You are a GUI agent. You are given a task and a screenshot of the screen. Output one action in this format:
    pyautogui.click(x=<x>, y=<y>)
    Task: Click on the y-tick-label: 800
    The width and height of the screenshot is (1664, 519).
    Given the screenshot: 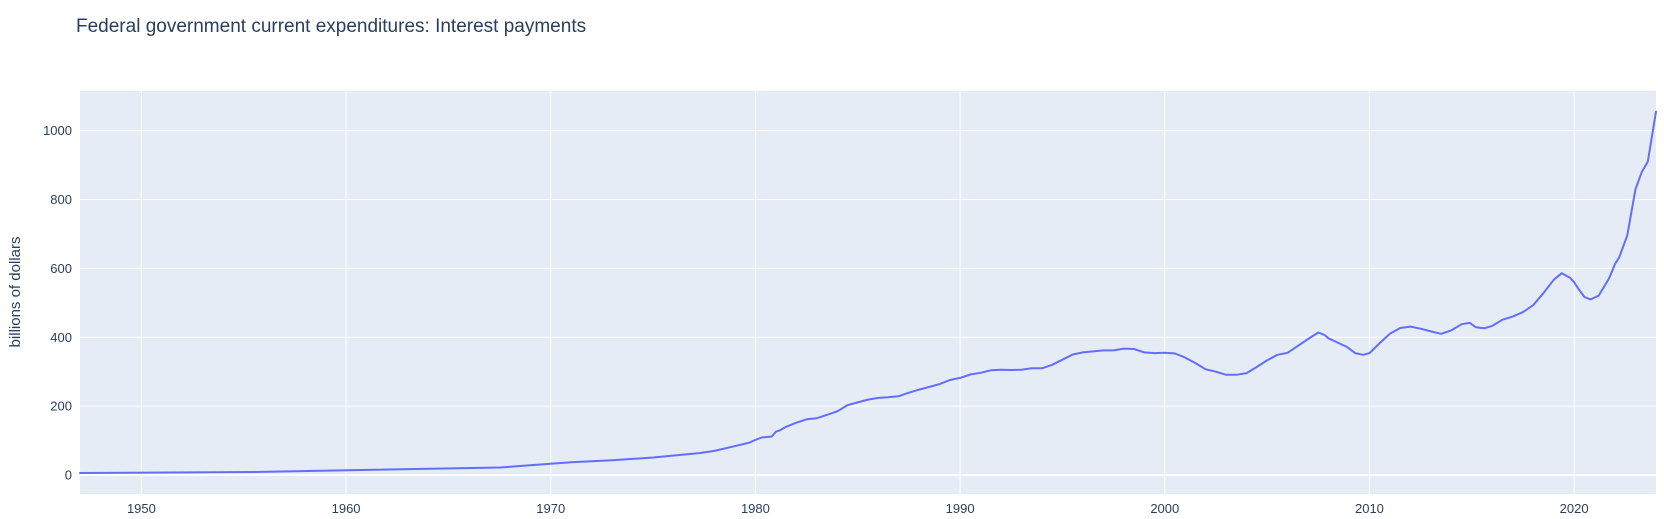 What is the action you would take?
    pyautogui.click(x=61, y=199)
    